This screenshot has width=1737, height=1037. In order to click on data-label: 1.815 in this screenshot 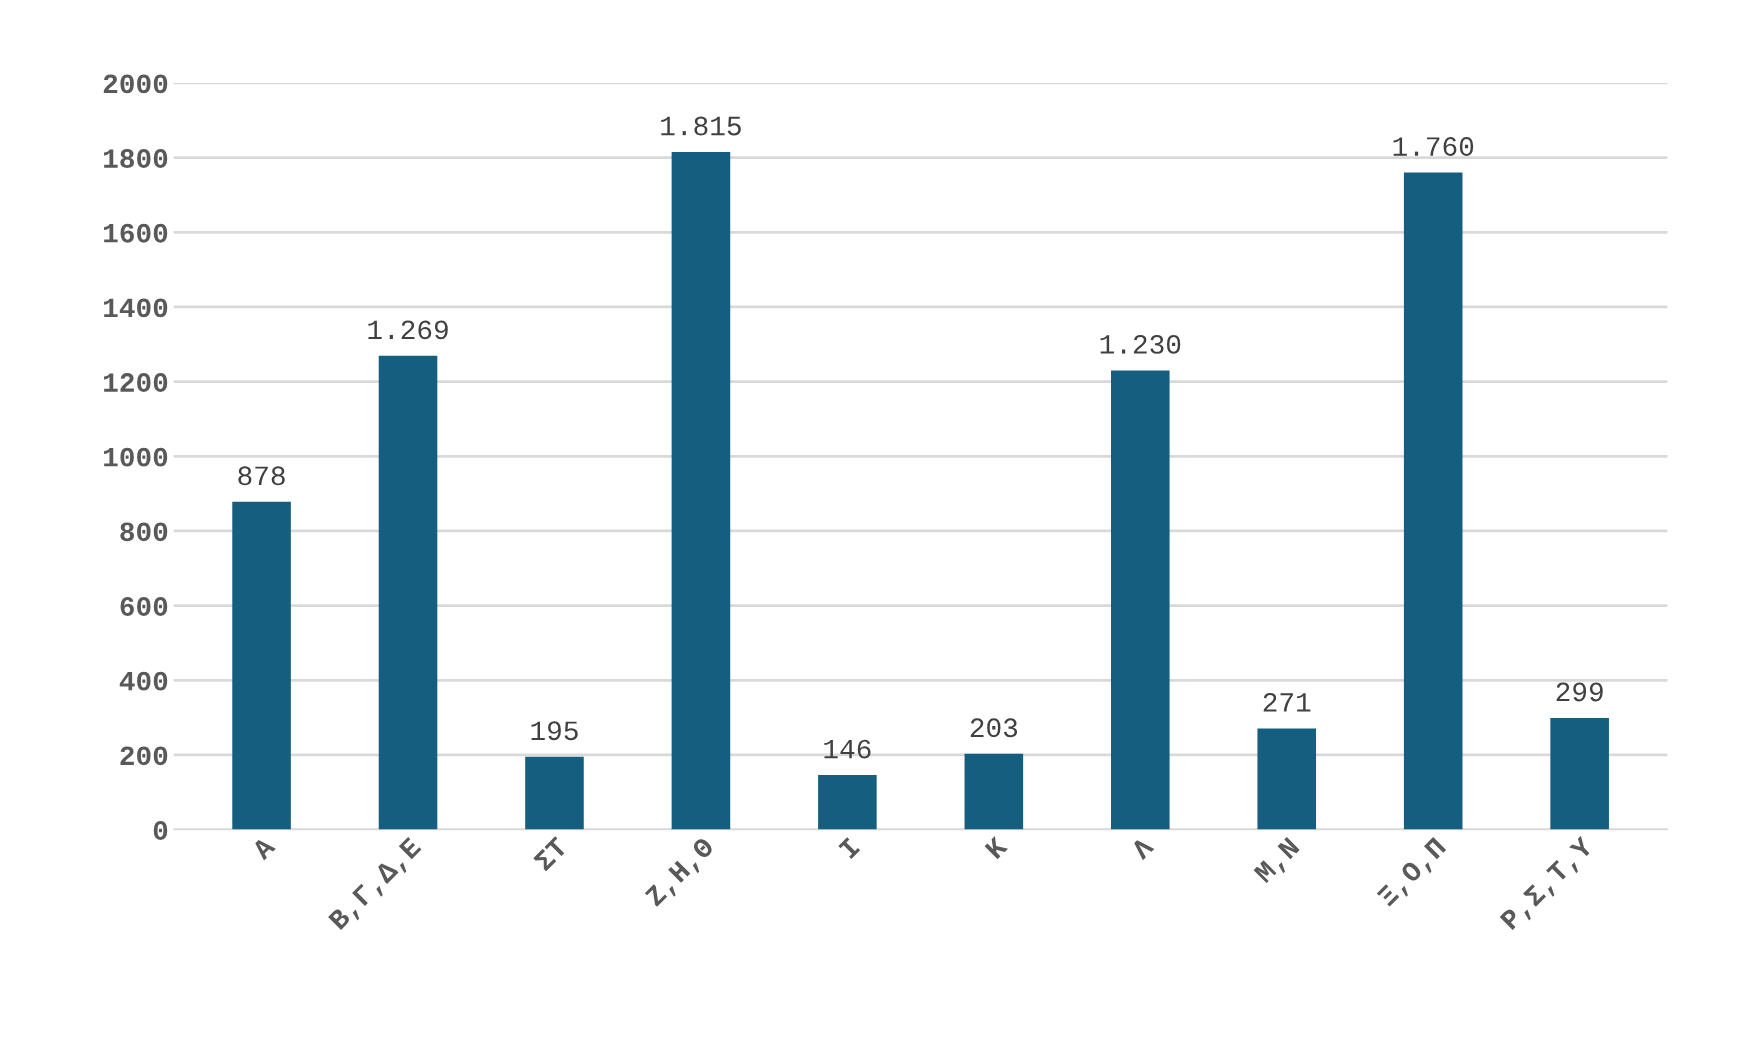, I will do `click(701, 126)`.